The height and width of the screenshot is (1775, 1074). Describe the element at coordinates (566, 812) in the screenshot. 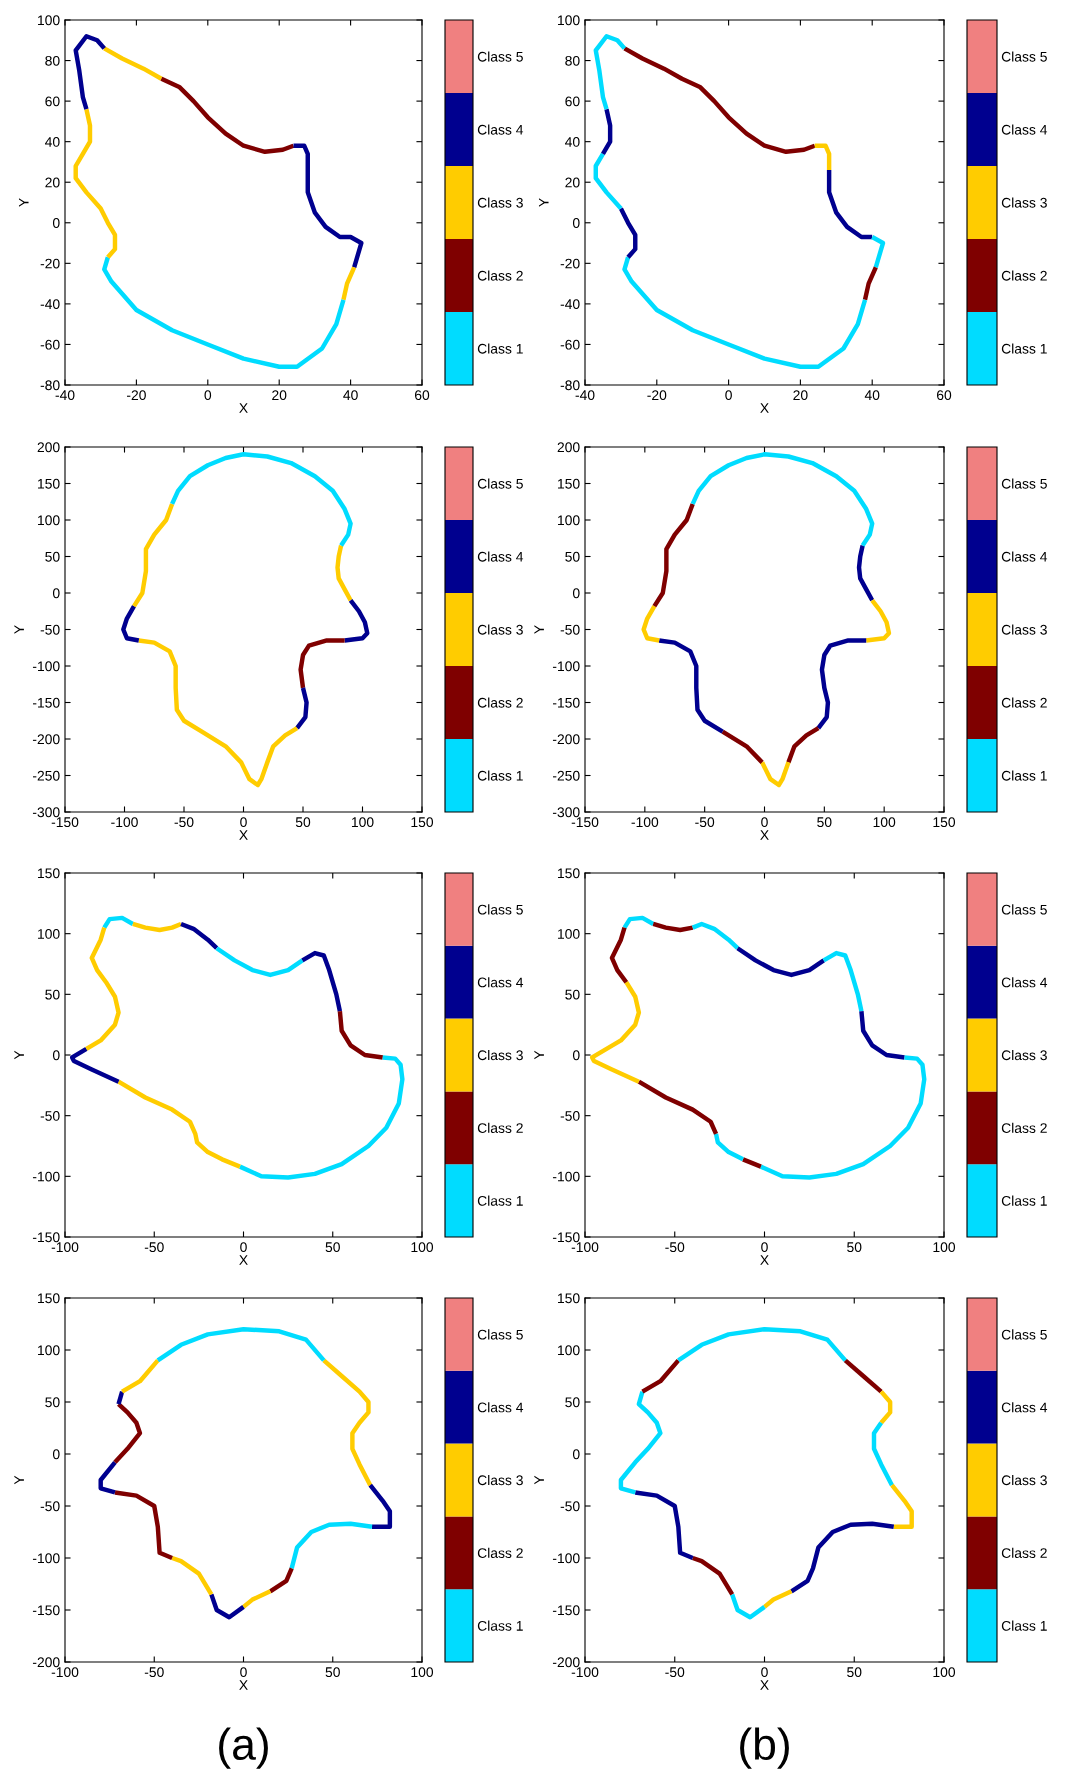

I see `y-tick-label: -300` at that location.